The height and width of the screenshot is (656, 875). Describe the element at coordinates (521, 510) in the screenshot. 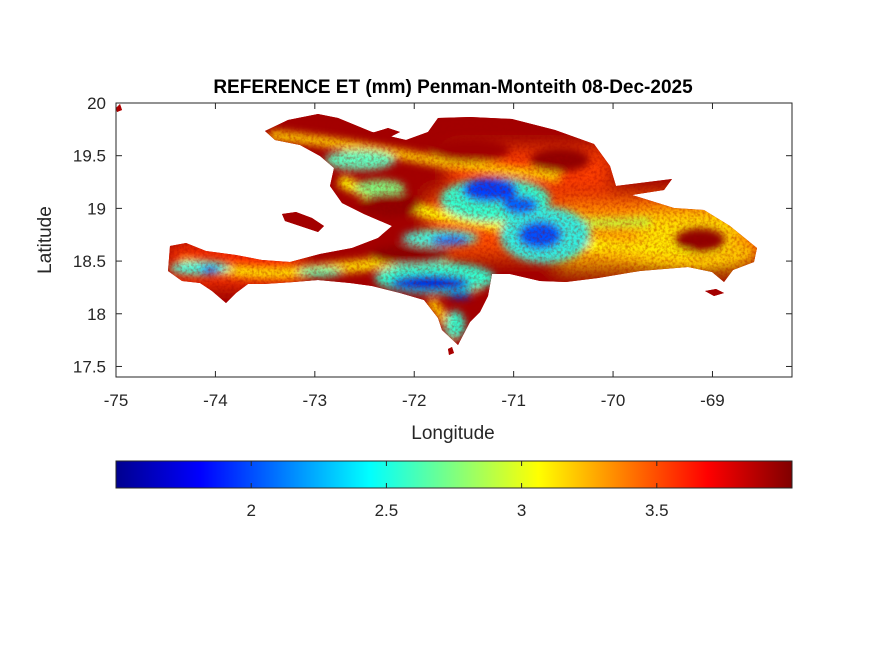

I see `colorbar-tick-label: 3` at that location.